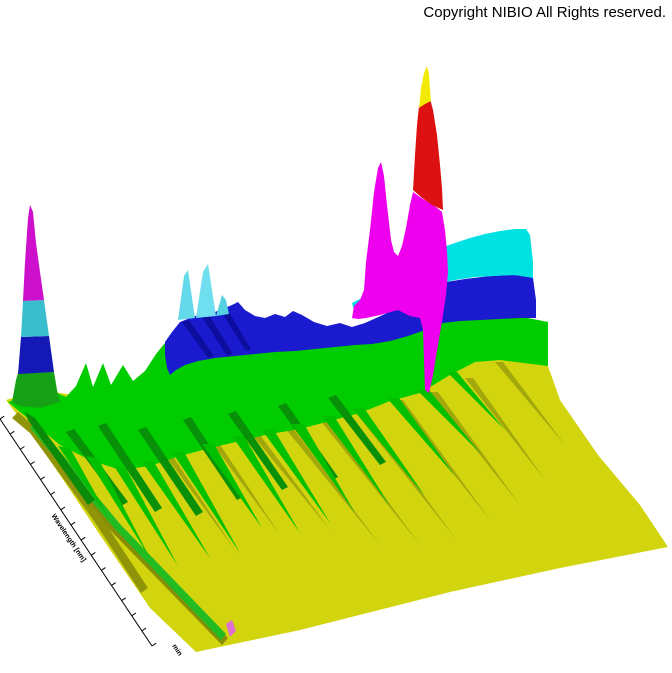 This screenshot has height=673, width=672. What do you see at coordinates (544, 12) in the screenshot?
I see `copyright-notice: Copyright NIBIO All Rights reserved.` at bounding box center [544, 12].